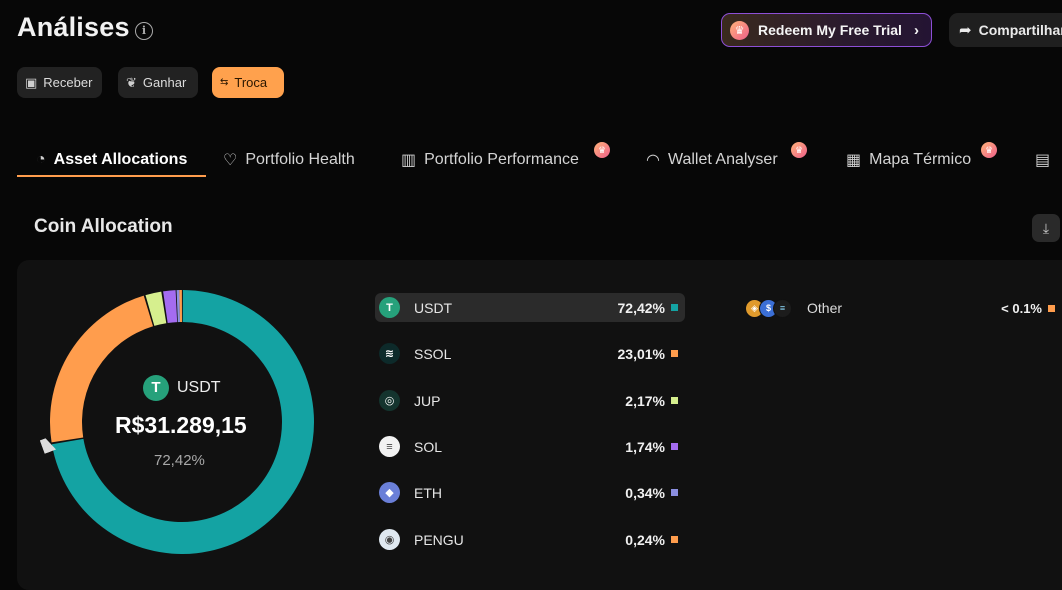  What do you see at coordinates (641, 307) in the screenshot?
I see `coin-pct: 72,42%` at bounding box center [641, 307].